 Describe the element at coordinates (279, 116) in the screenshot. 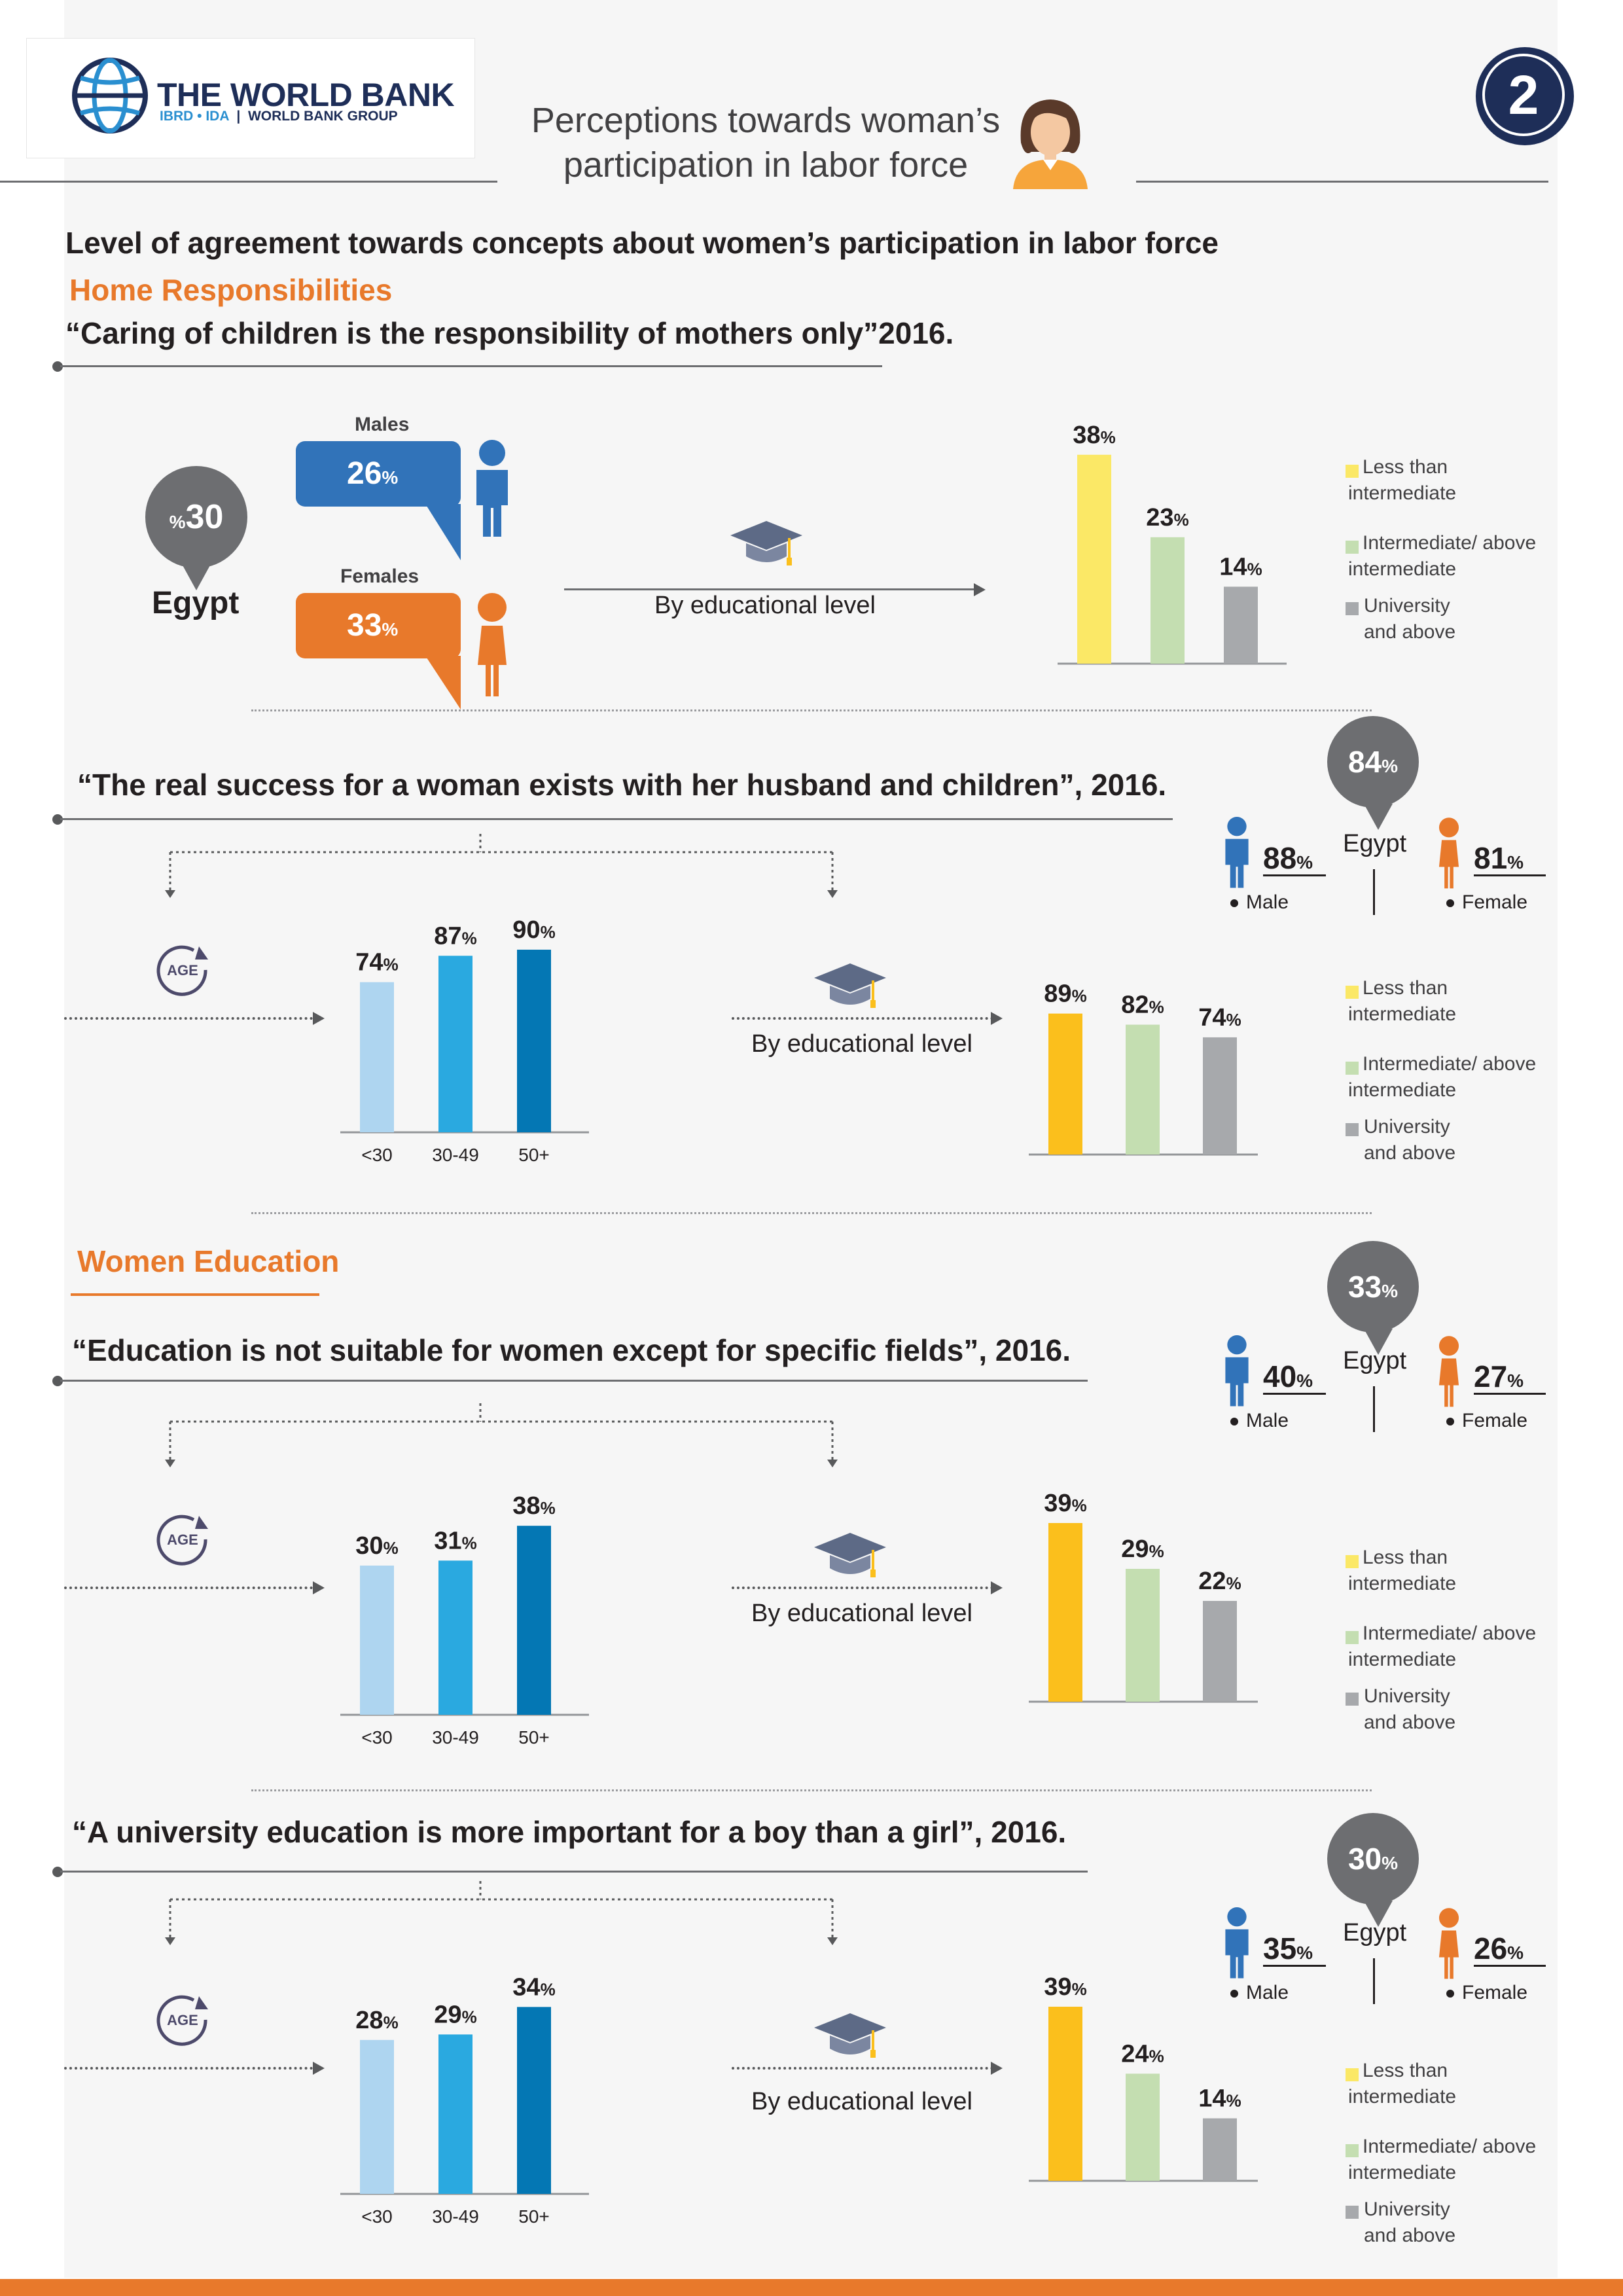

I see `logo-subtitle: IBRD • IDA | WORLD BANK GROUP` at that location.